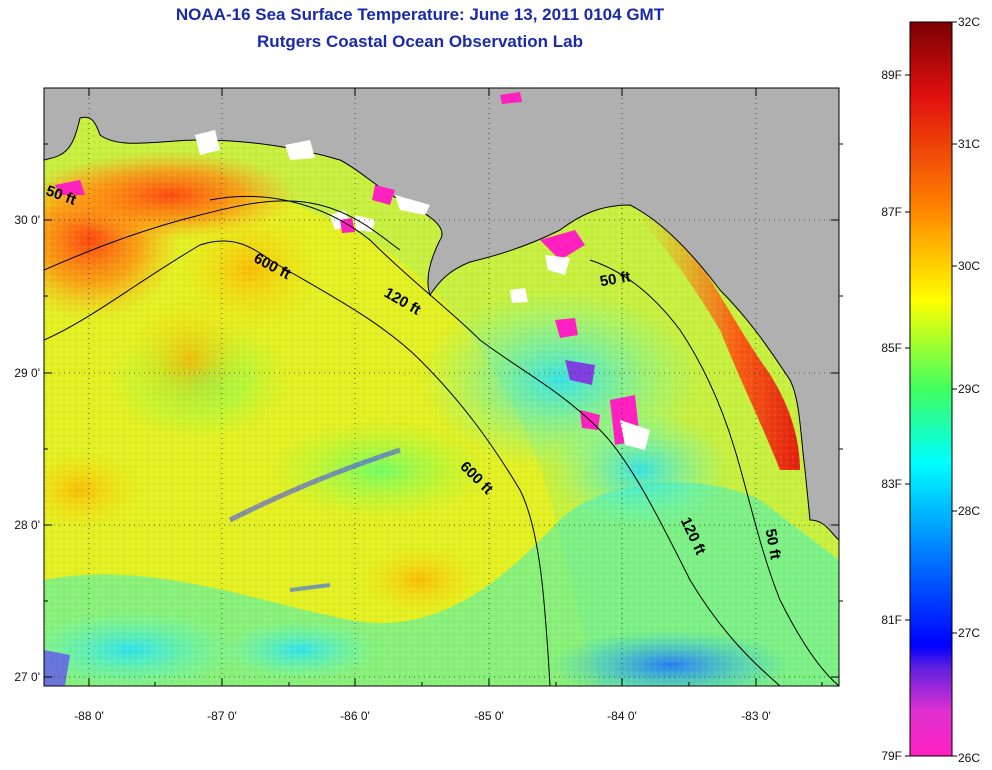 The width and height of the screenshot is (992, 770). I want to click on lat-label: 29 0', so click(27, 373).